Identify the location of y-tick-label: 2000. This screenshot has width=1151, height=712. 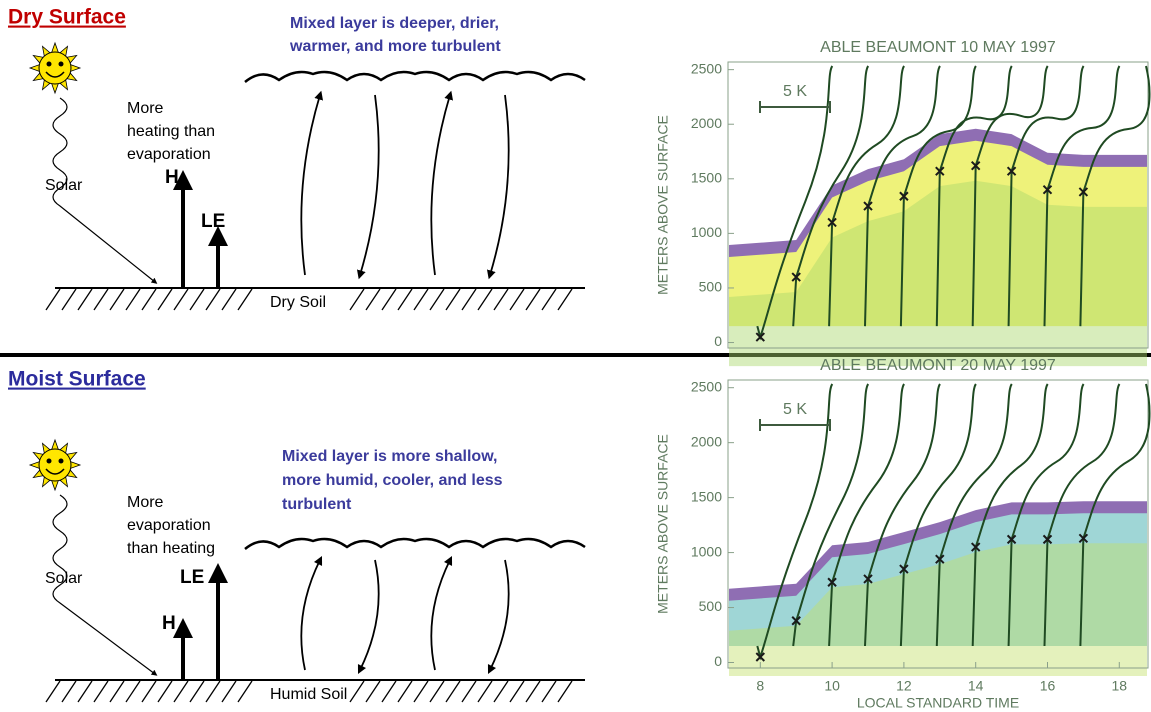
(706, 123).